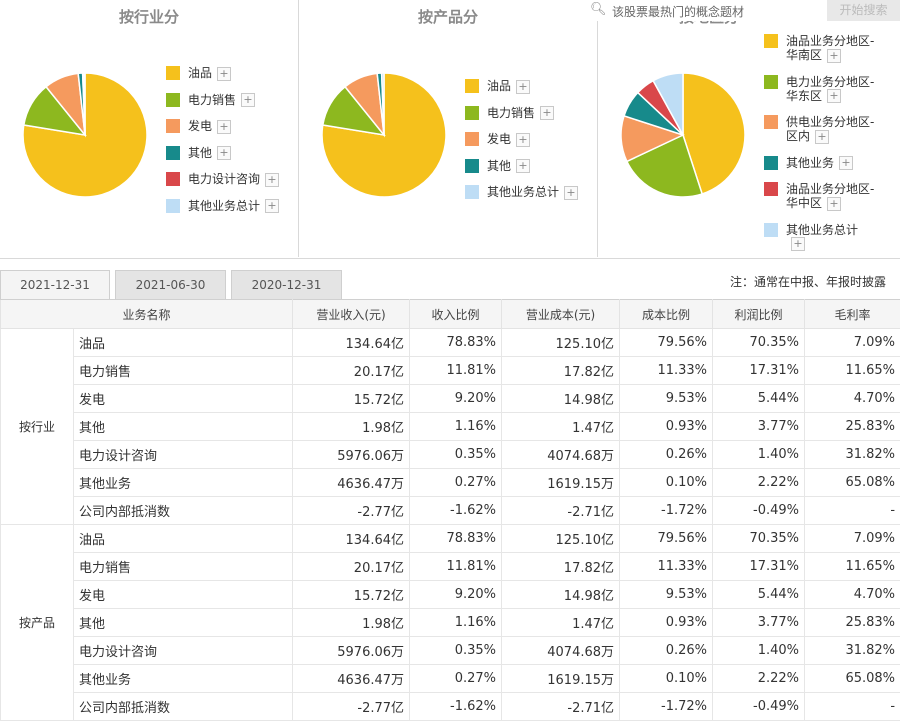 The height and width of the screenshot is (725, 900). I want to click on legend-label: 电力业务分地区-华东区, so click(830, 88).